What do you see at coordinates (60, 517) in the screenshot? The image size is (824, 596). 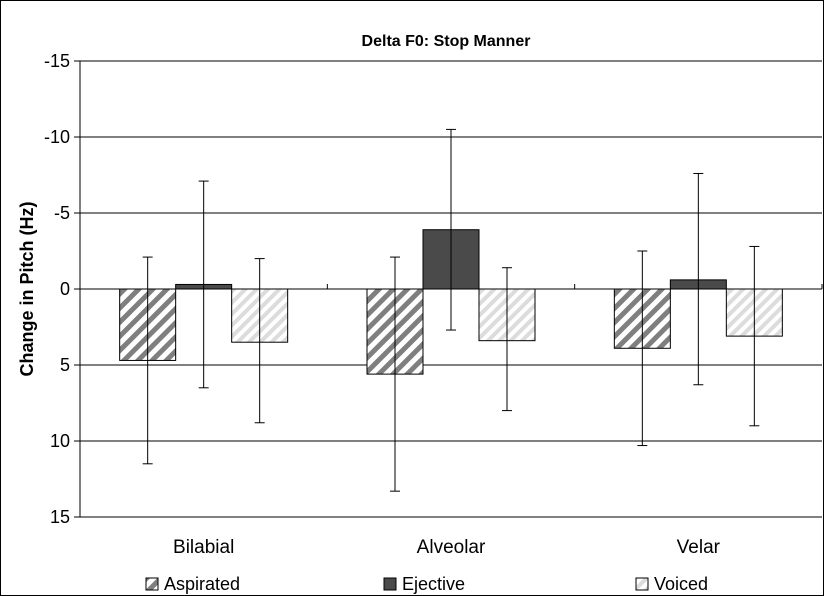 I see `y-tick-label: 15` at bounding box center [60, 517].